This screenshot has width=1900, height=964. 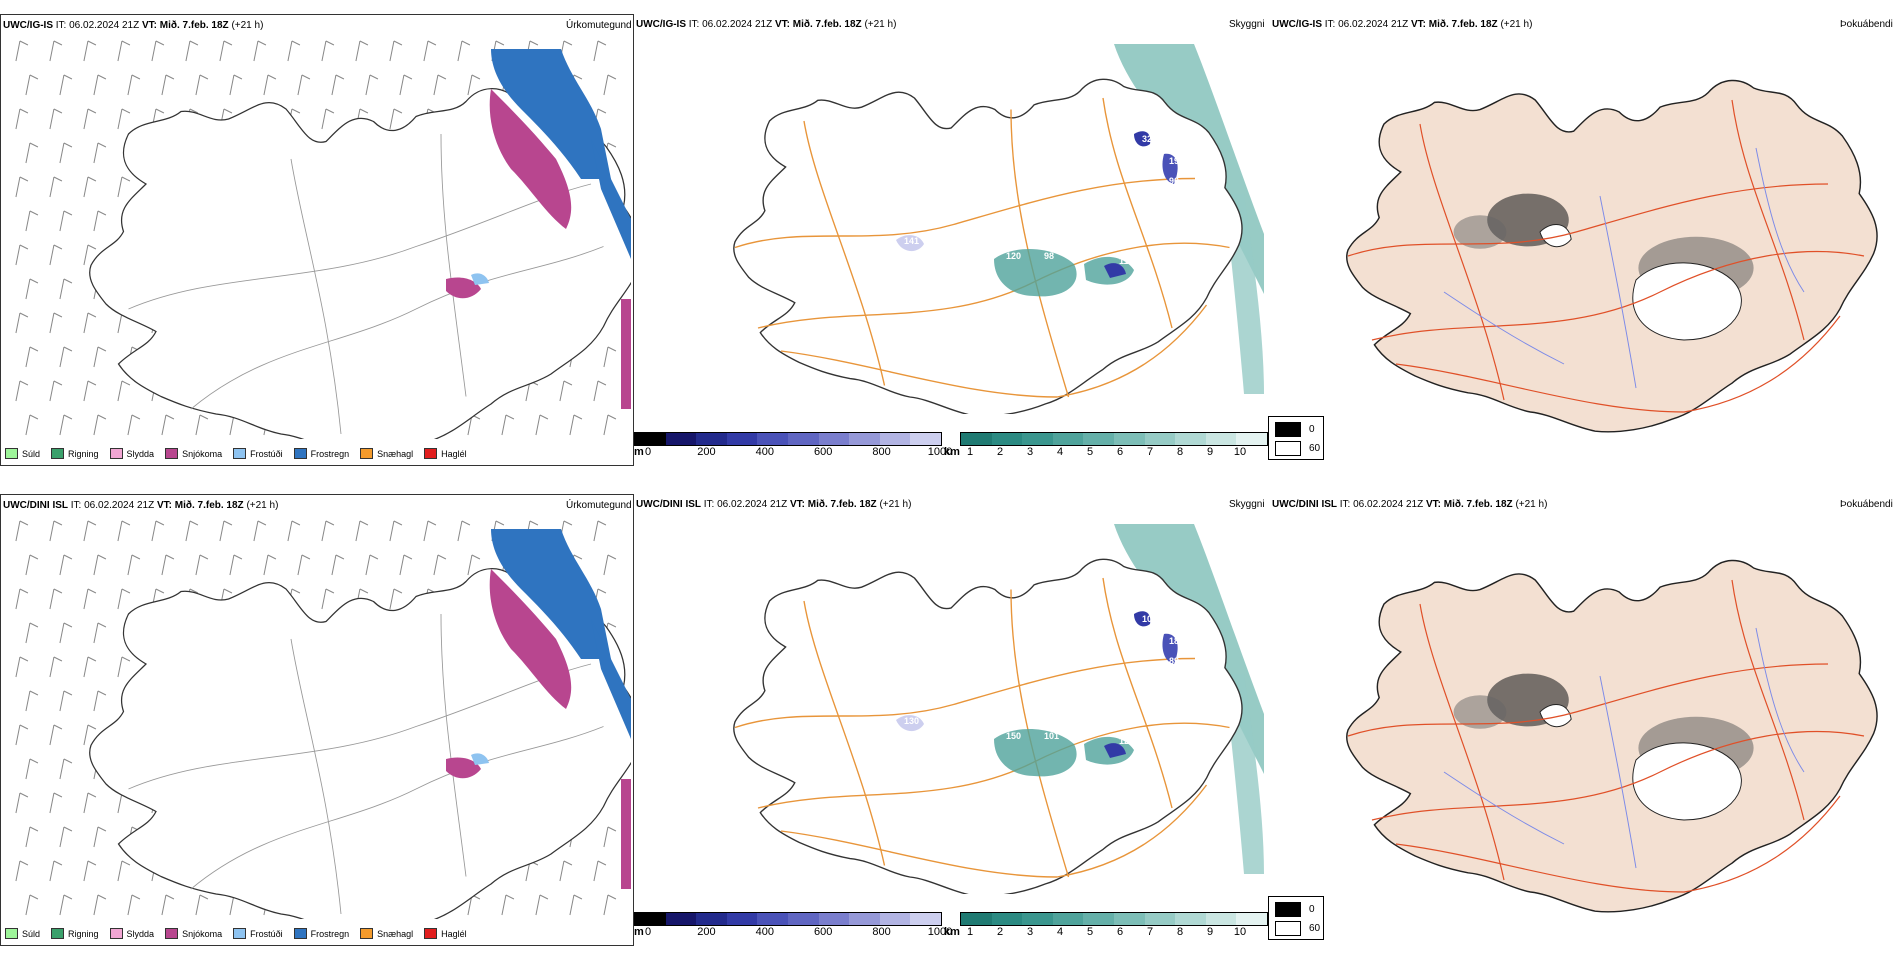 What do you see at coordinates (1866, 24) in the screenshot?
I see `product-title: Þokuábendi` at bounding box center [1866, 24].